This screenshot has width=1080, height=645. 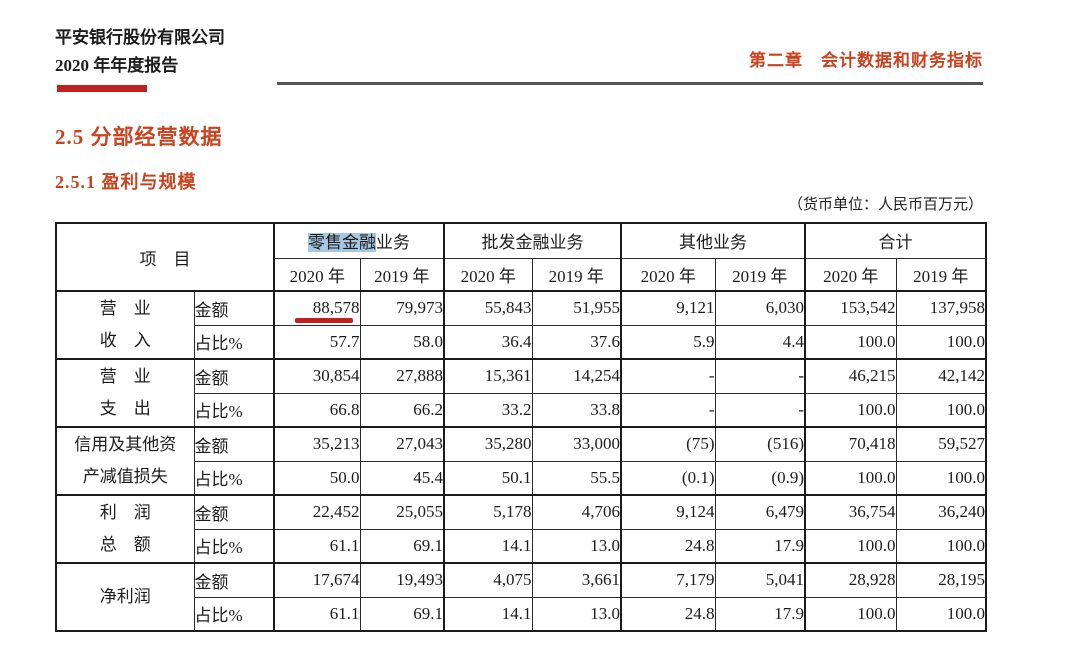 What do you see at coordinates (668, 512) in the screenshot?
I see `amount-cell: 9,124` at bounding box center [668, 512].